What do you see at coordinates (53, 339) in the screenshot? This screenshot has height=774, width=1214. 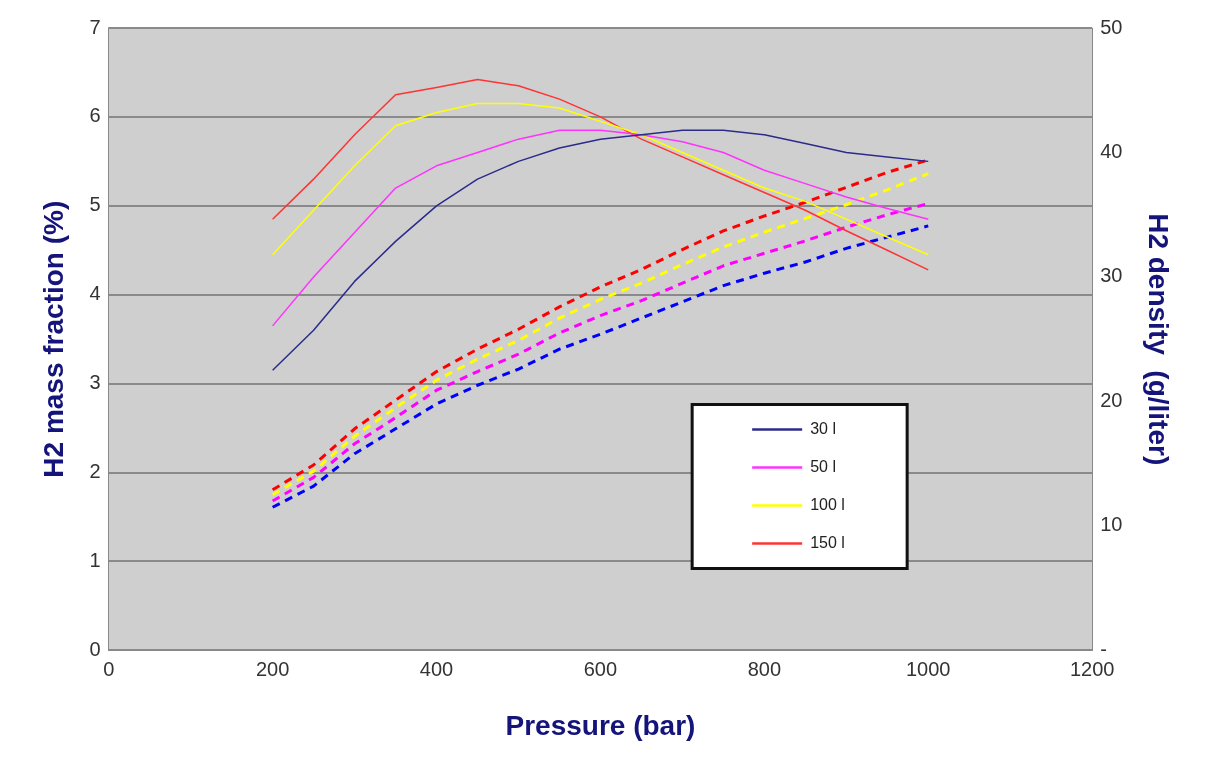 I see `y-axis-title: H2 mass fraction (%)` at bounding box center [53, 339].